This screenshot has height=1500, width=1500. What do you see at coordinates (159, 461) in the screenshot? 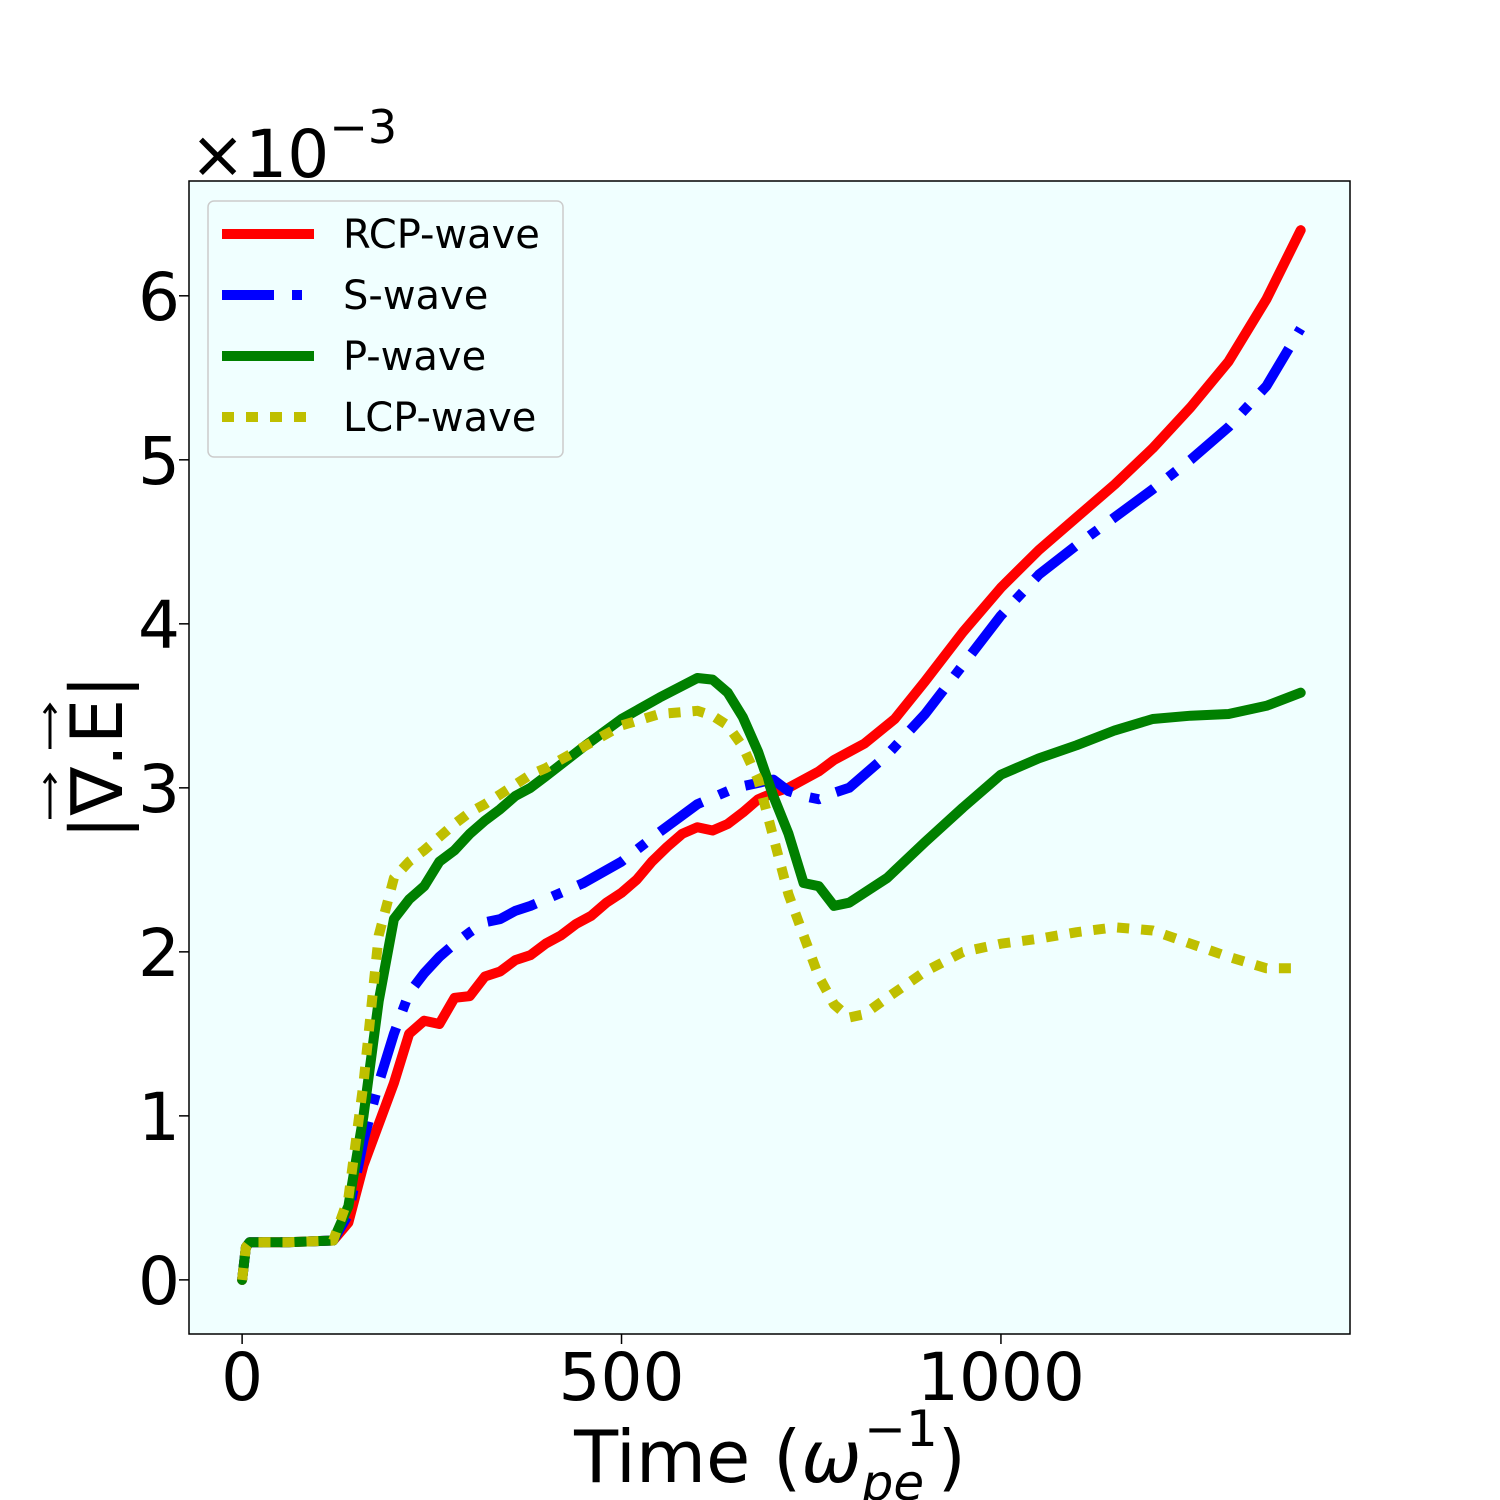
I see `y-tick-label: 5` at bounding box center [159, 461].